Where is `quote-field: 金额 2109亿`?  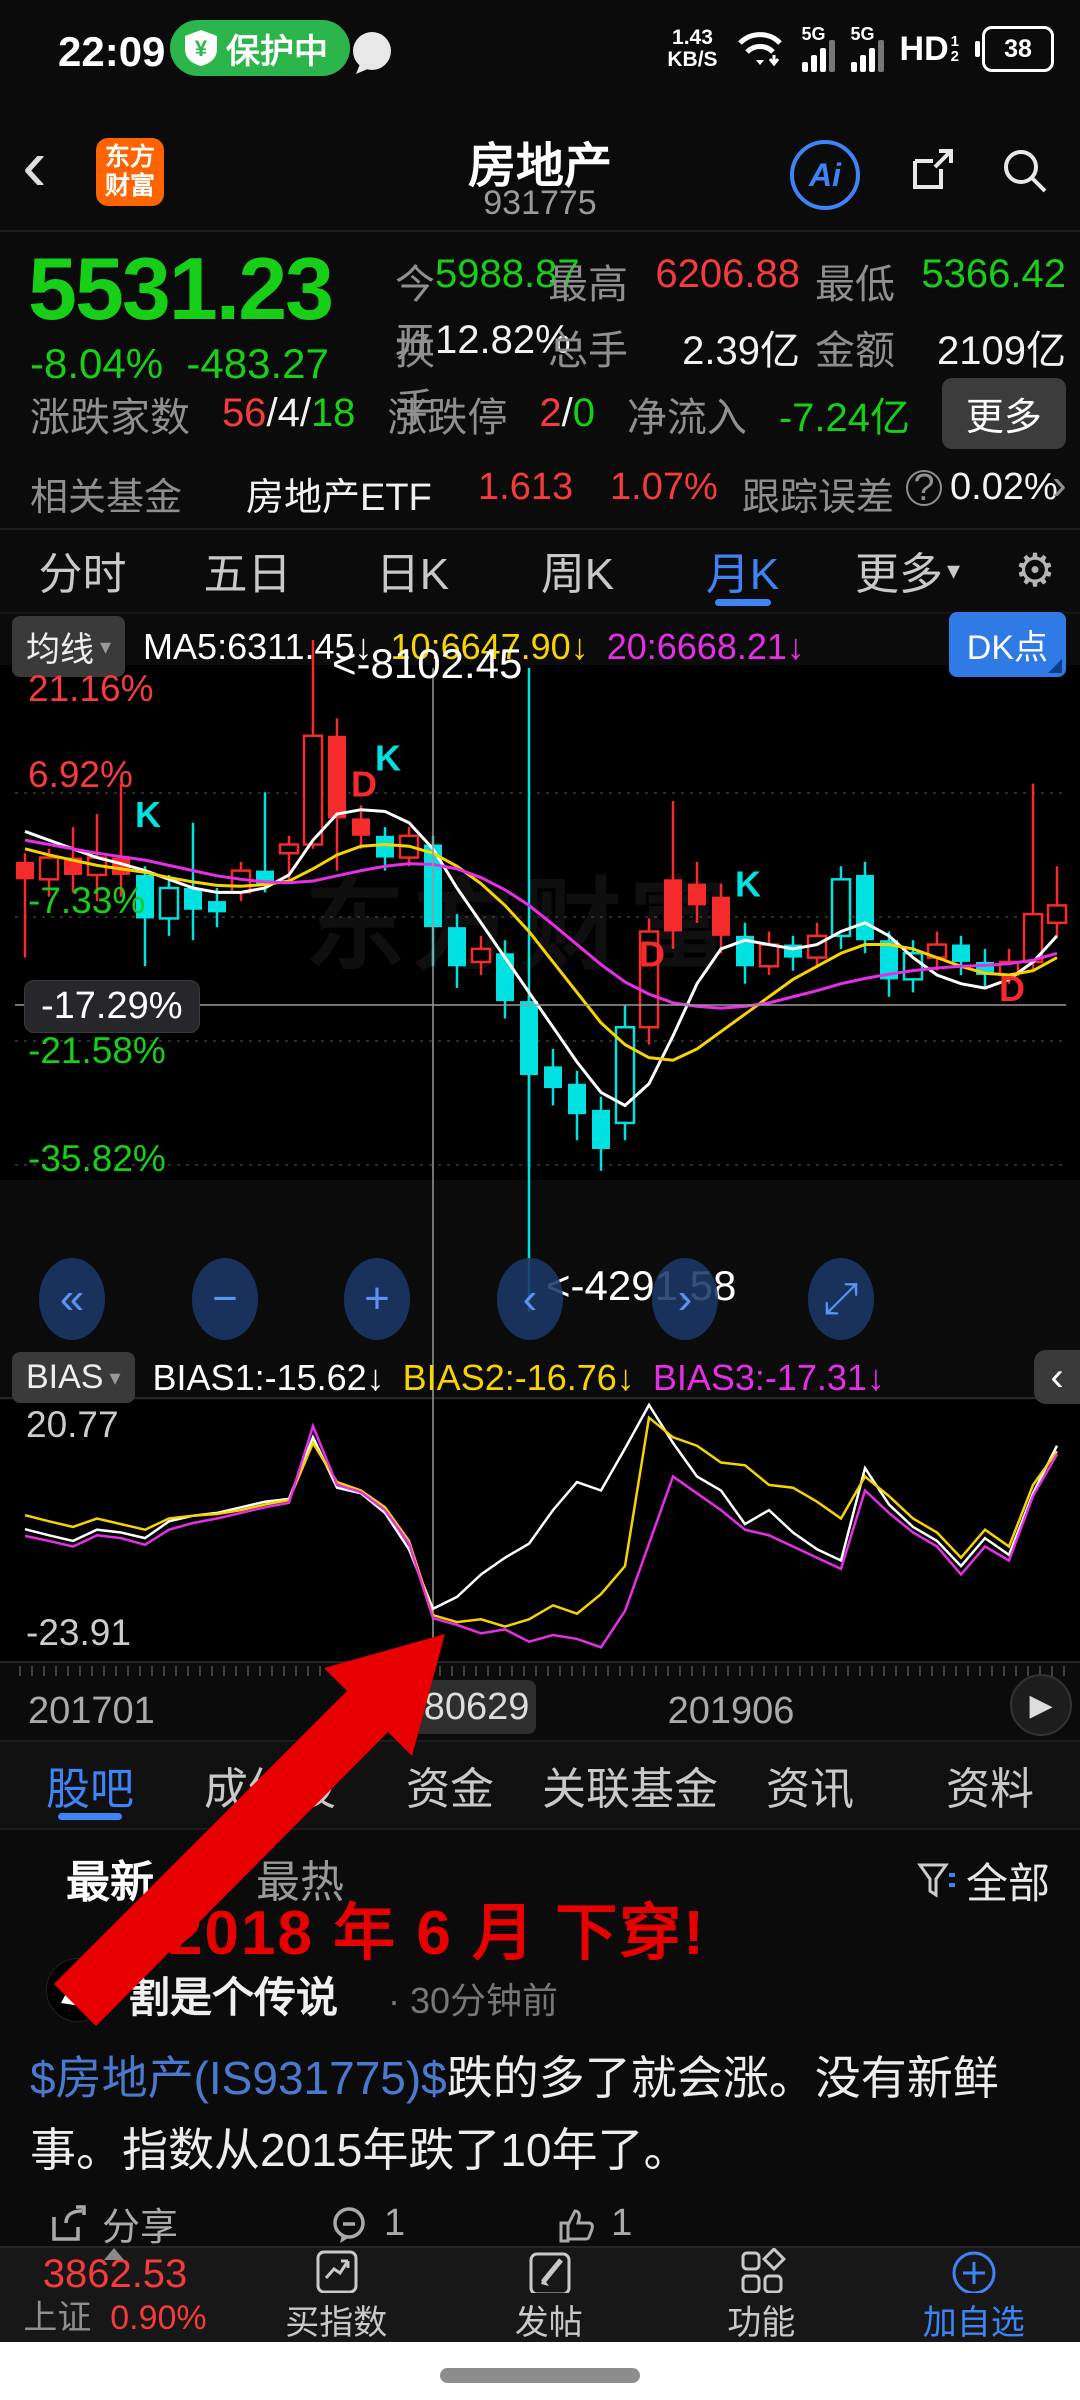
quote-field: 金额 2109亿 is located at coordinates (940, 351).